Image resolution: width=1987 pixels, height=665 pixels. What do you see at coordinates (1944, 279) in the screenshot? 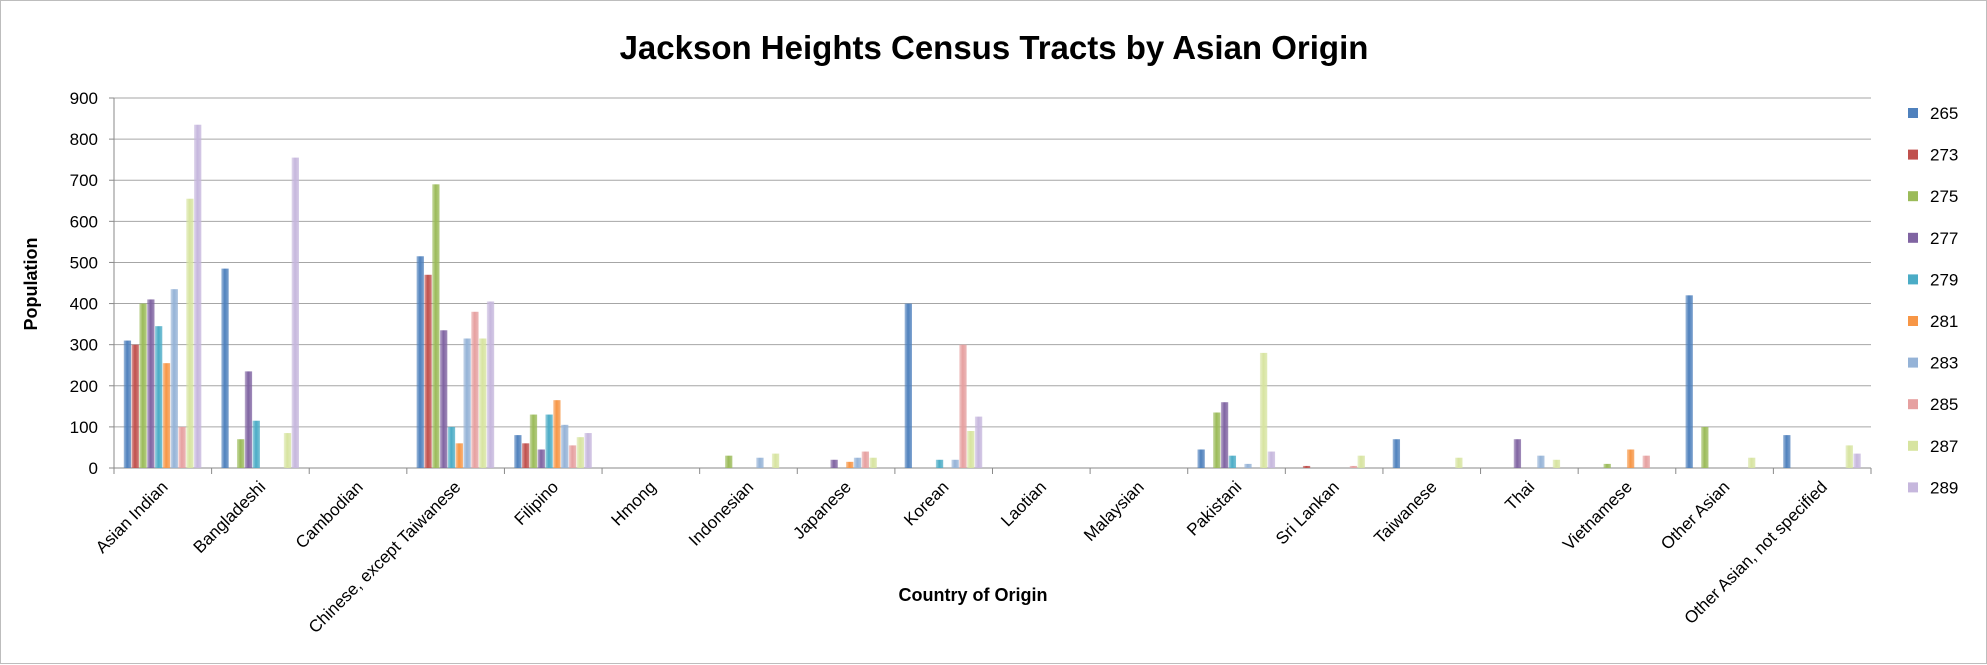
I see `legend-label: 279` at bounding box center [1944, 279].